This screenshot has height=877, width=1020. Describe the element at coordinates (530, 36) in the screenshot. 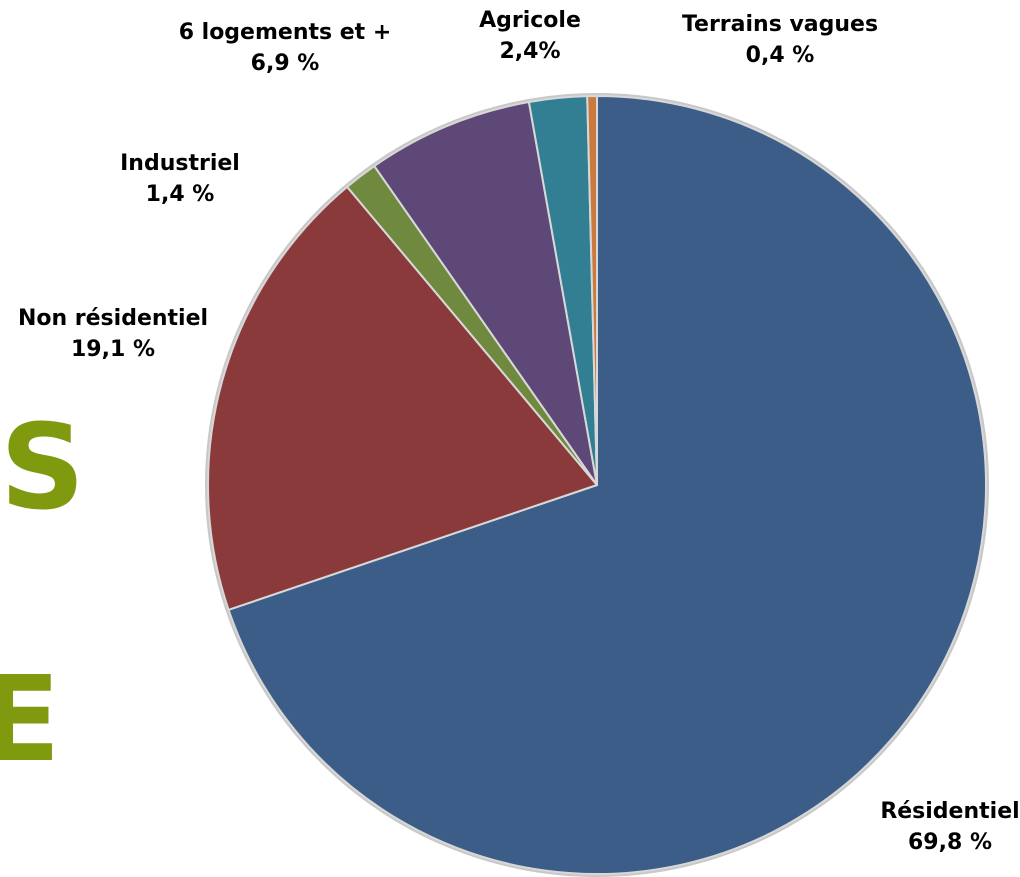

I see `slice-label-agricole: Agricole 2,4%` at that location.